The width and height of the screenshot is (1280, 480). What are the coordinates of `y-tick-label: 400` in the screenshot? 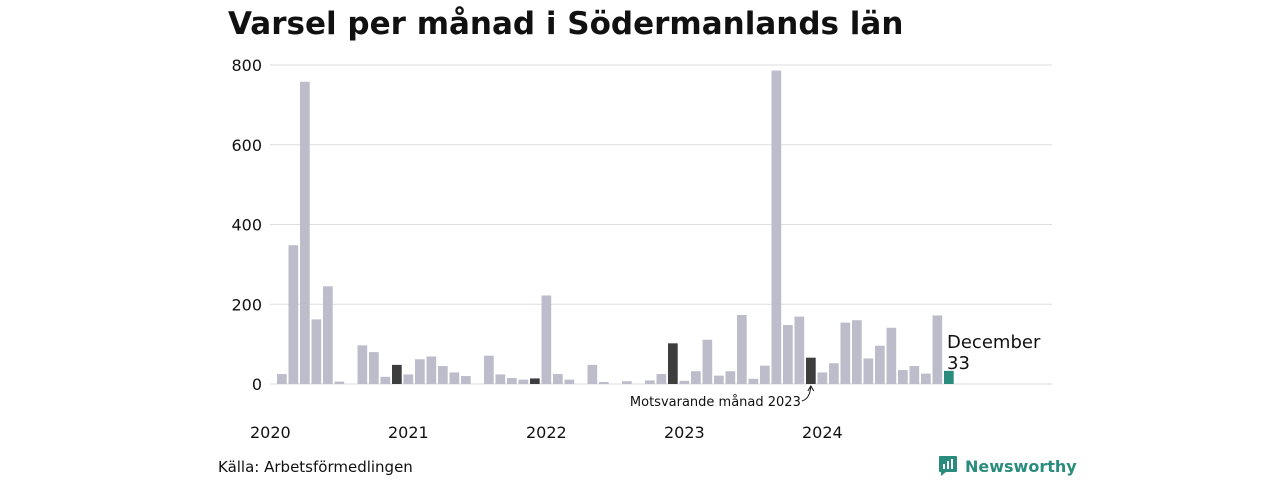 It's located at (246, 225).